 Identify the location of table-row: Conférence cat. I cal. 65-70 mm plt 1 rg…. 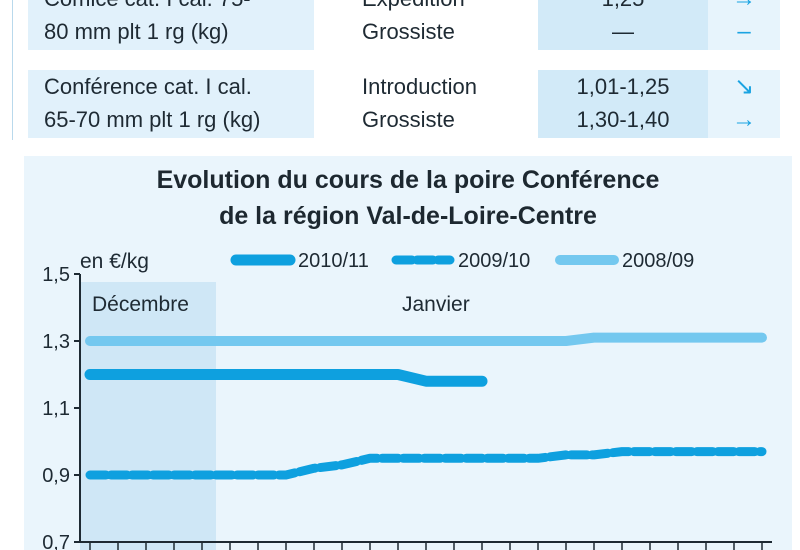
(404, 104).